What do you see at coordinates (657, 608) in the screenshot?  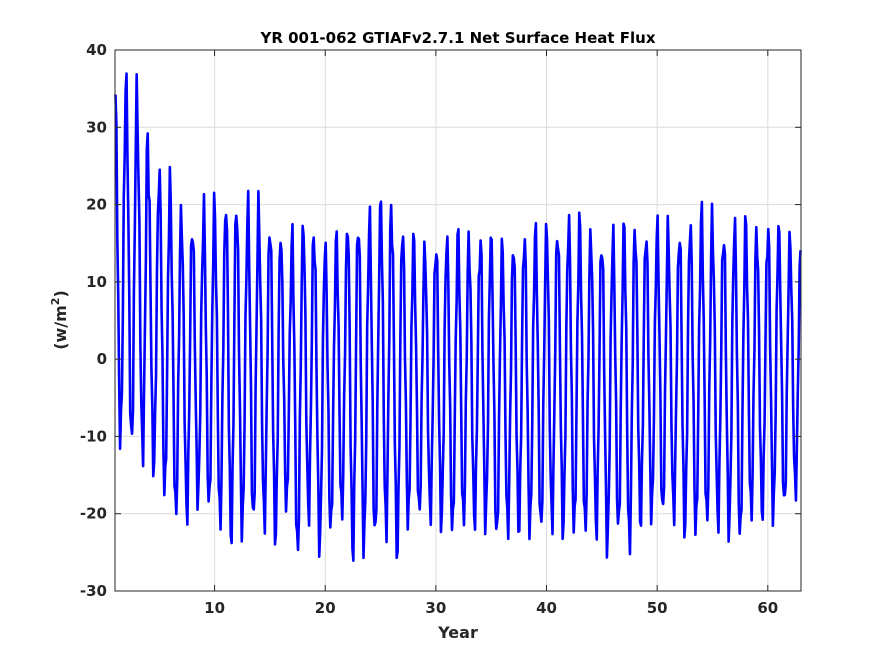 I see `x-tick-label: 50` at bounding box center [657, 608].